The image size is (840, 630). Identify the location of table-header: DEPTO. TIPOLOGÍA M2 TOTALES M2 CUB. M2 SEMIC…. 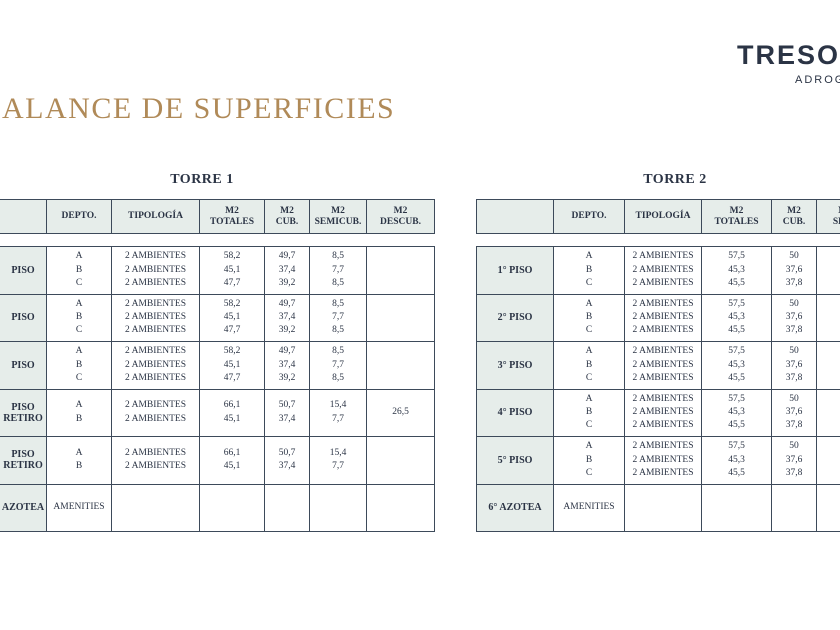
(217, 216).